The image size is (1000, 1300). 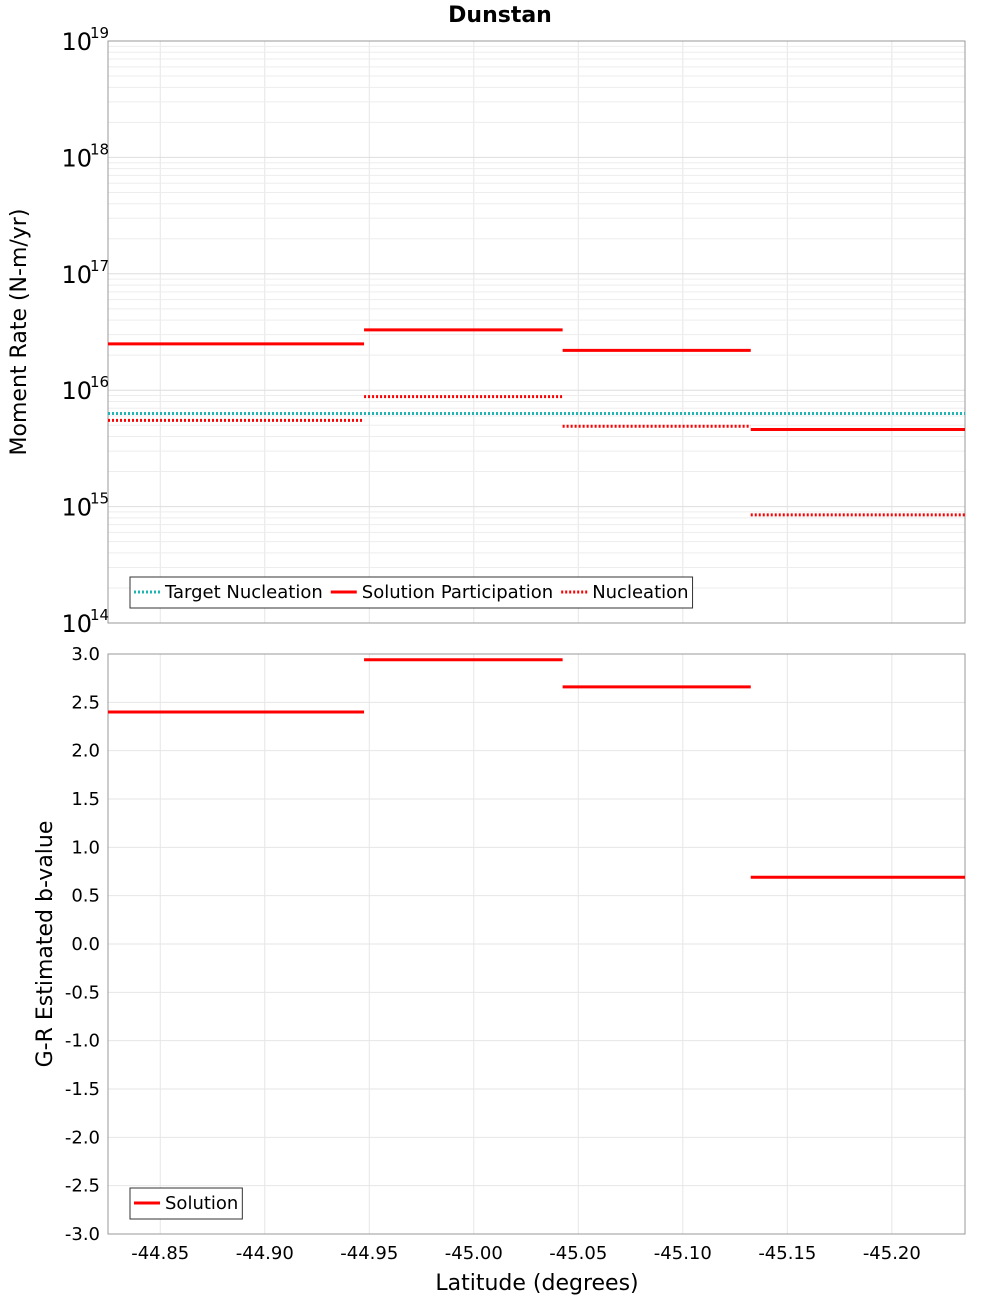 What do you see at coordinates (85, 654) in the screenshot?
I see `y-tick-label: 3.0` at bounding box center [85, 654].